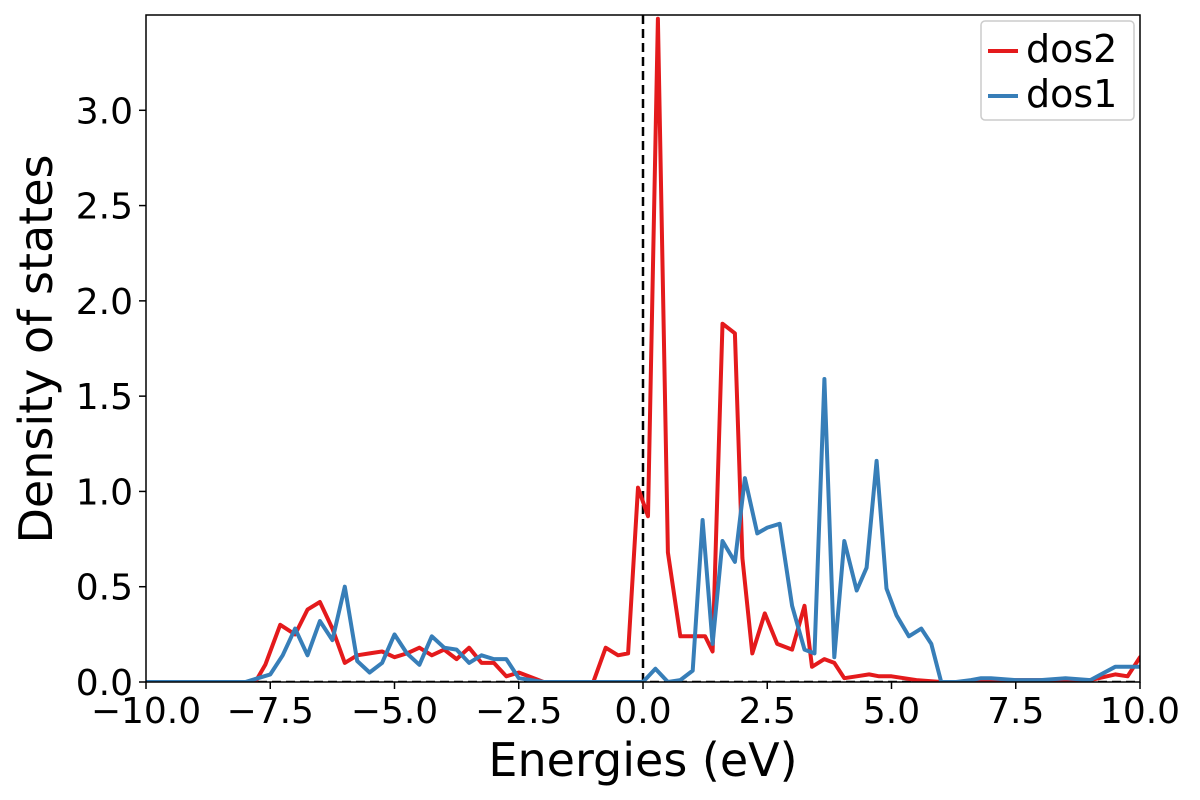 Image resolution: width=1200 pixels, height=800 pixels. What do you see at coordinates (518, 711) in the screenshot?
I see `x-tick-label: −2.5` at bounding box center [518, 711].